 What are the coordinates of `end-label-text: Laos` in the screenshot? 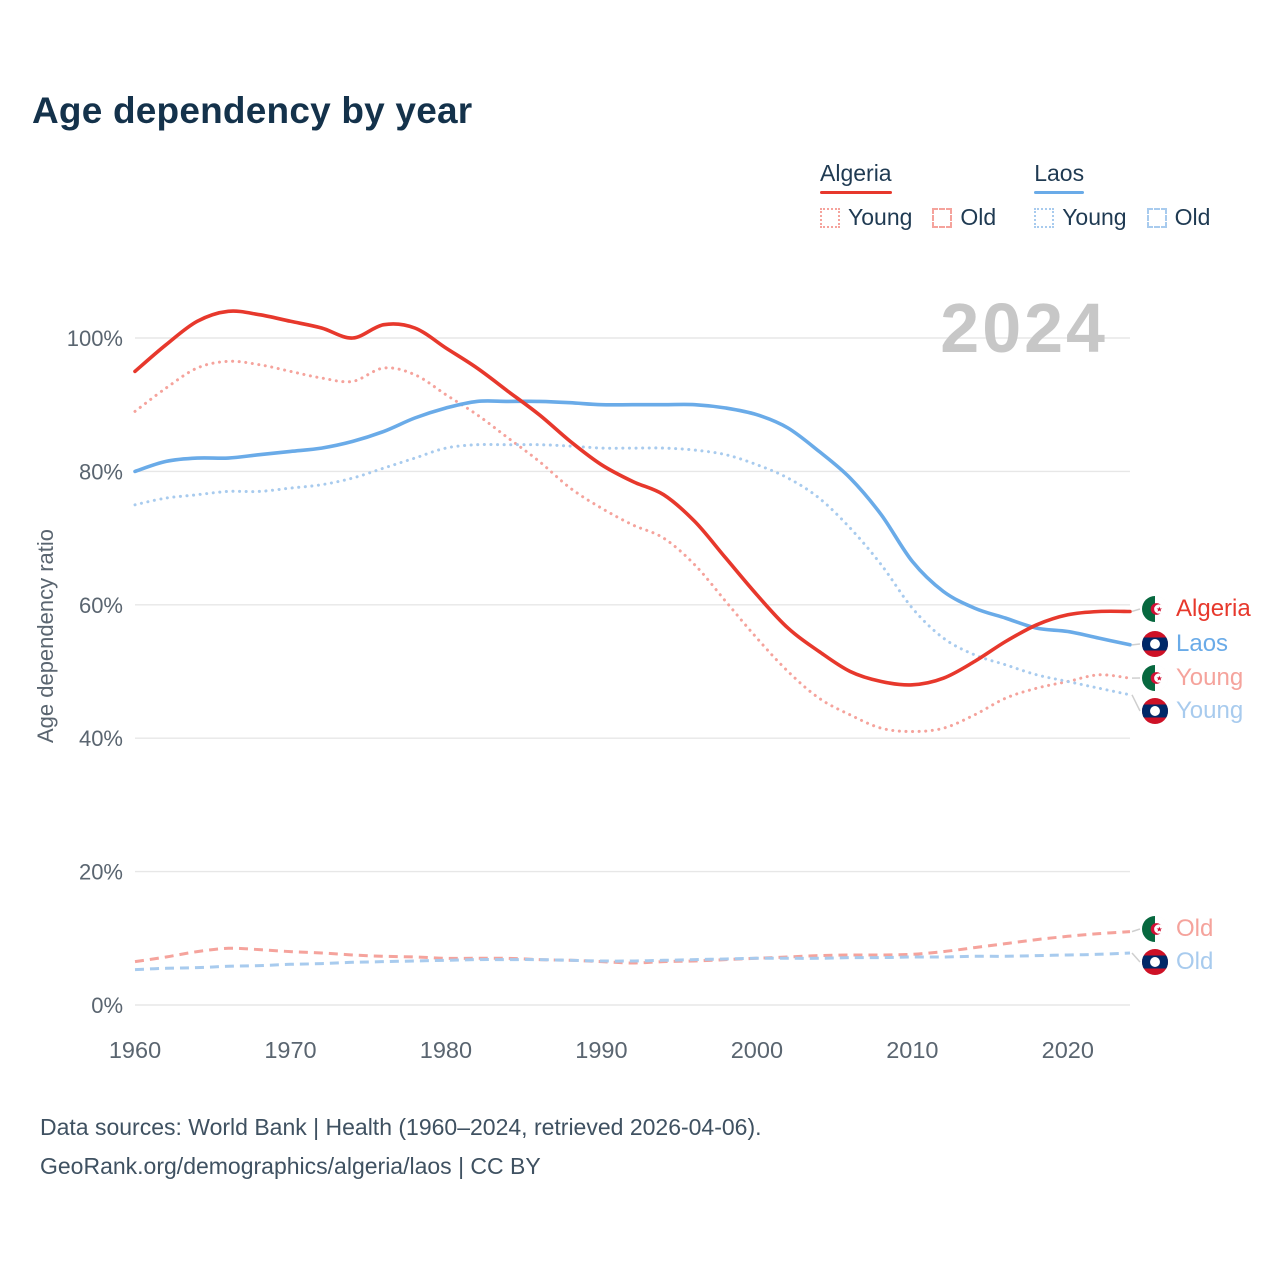 It's located at (1202, 643).